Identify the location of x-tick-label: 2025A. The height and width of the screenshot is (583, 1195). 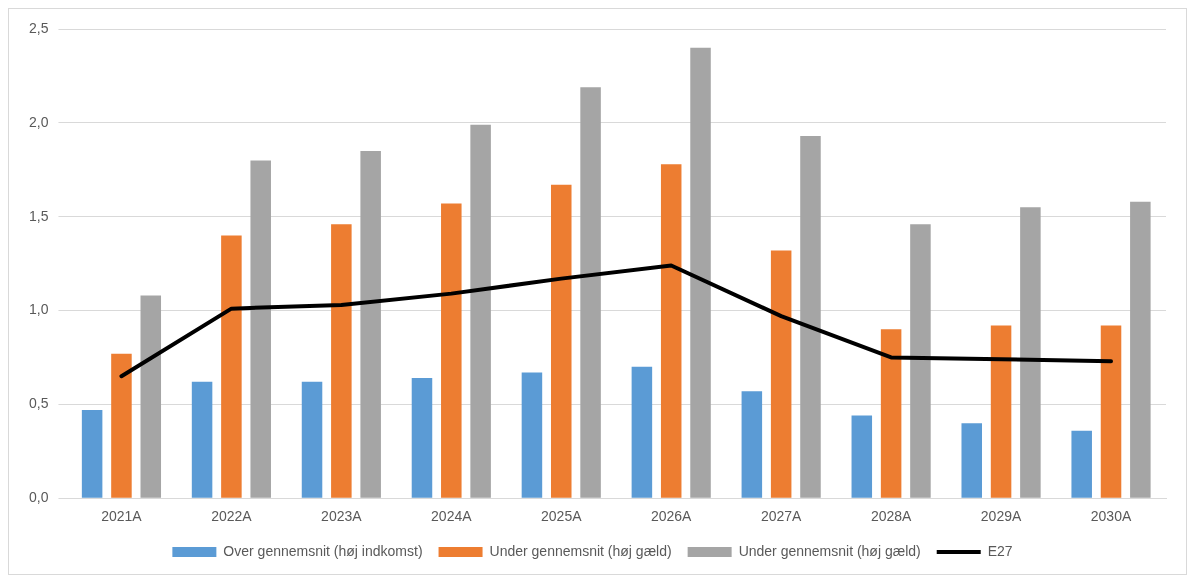
(562, 516).